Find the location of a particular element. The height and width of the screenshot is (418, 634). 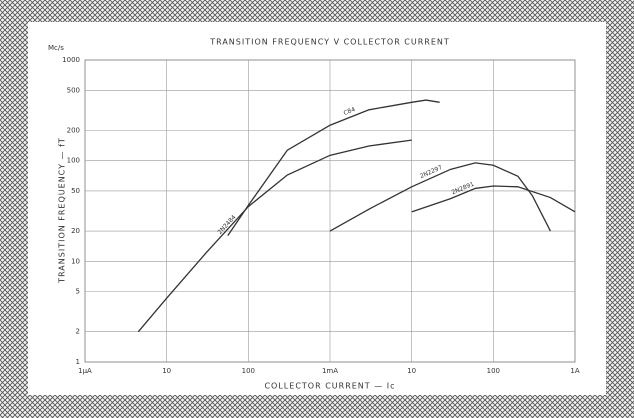

y-tick-label: 200 is located at coordinates (73, 130).